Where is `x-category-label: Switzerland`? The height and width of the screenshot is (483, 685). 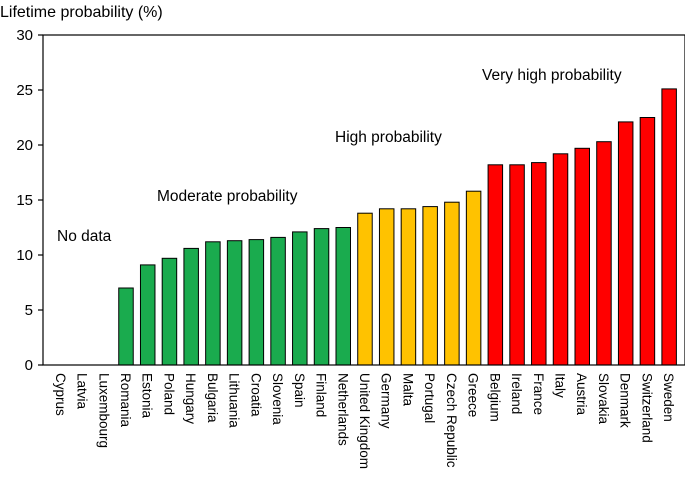 x-category-label: Switzerland is located at coordinates (646, 408).